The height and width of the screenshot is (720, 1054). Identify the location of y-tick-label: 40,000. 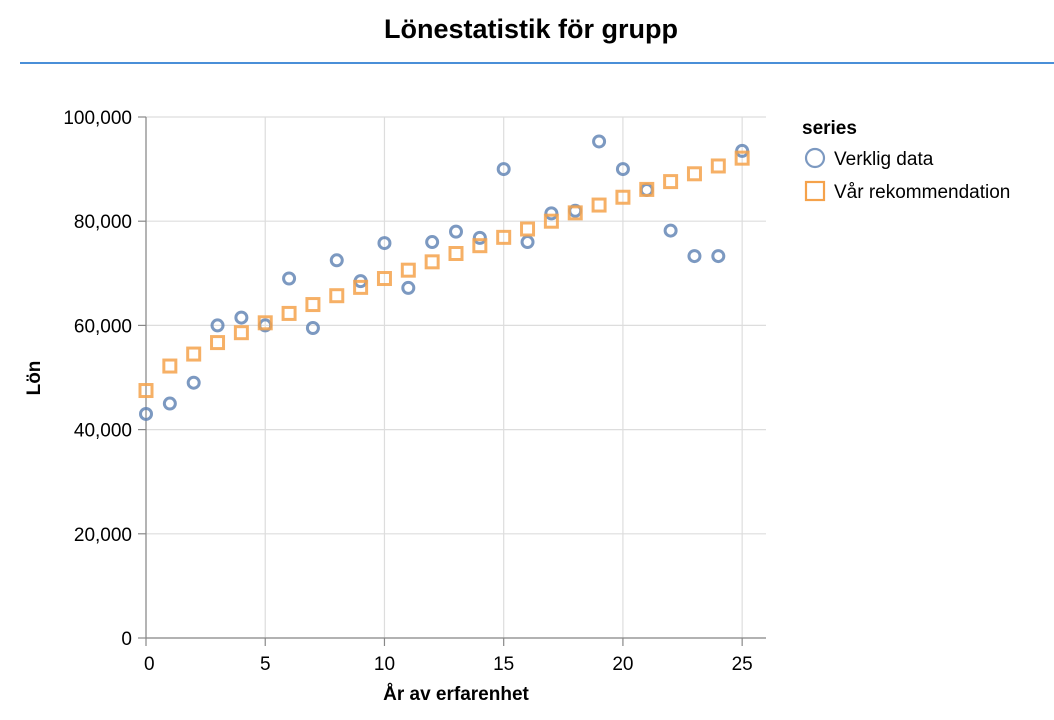
(103, 431).